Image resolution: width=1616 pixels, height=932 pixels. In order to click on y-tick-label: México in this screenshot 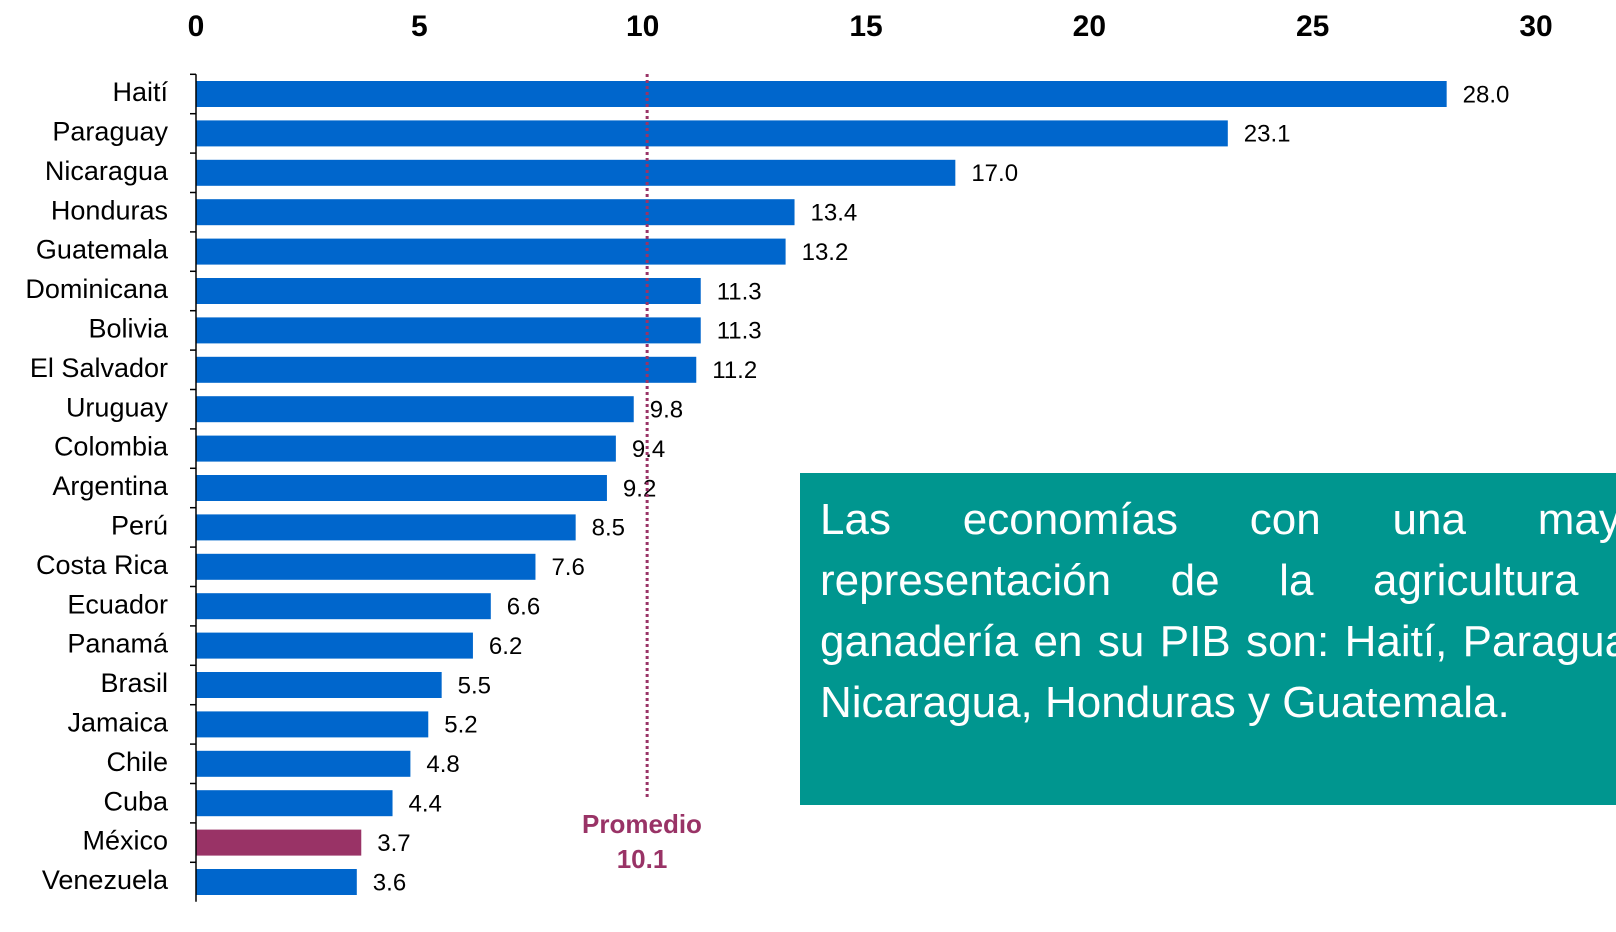, I will do `click(125, 841)`.